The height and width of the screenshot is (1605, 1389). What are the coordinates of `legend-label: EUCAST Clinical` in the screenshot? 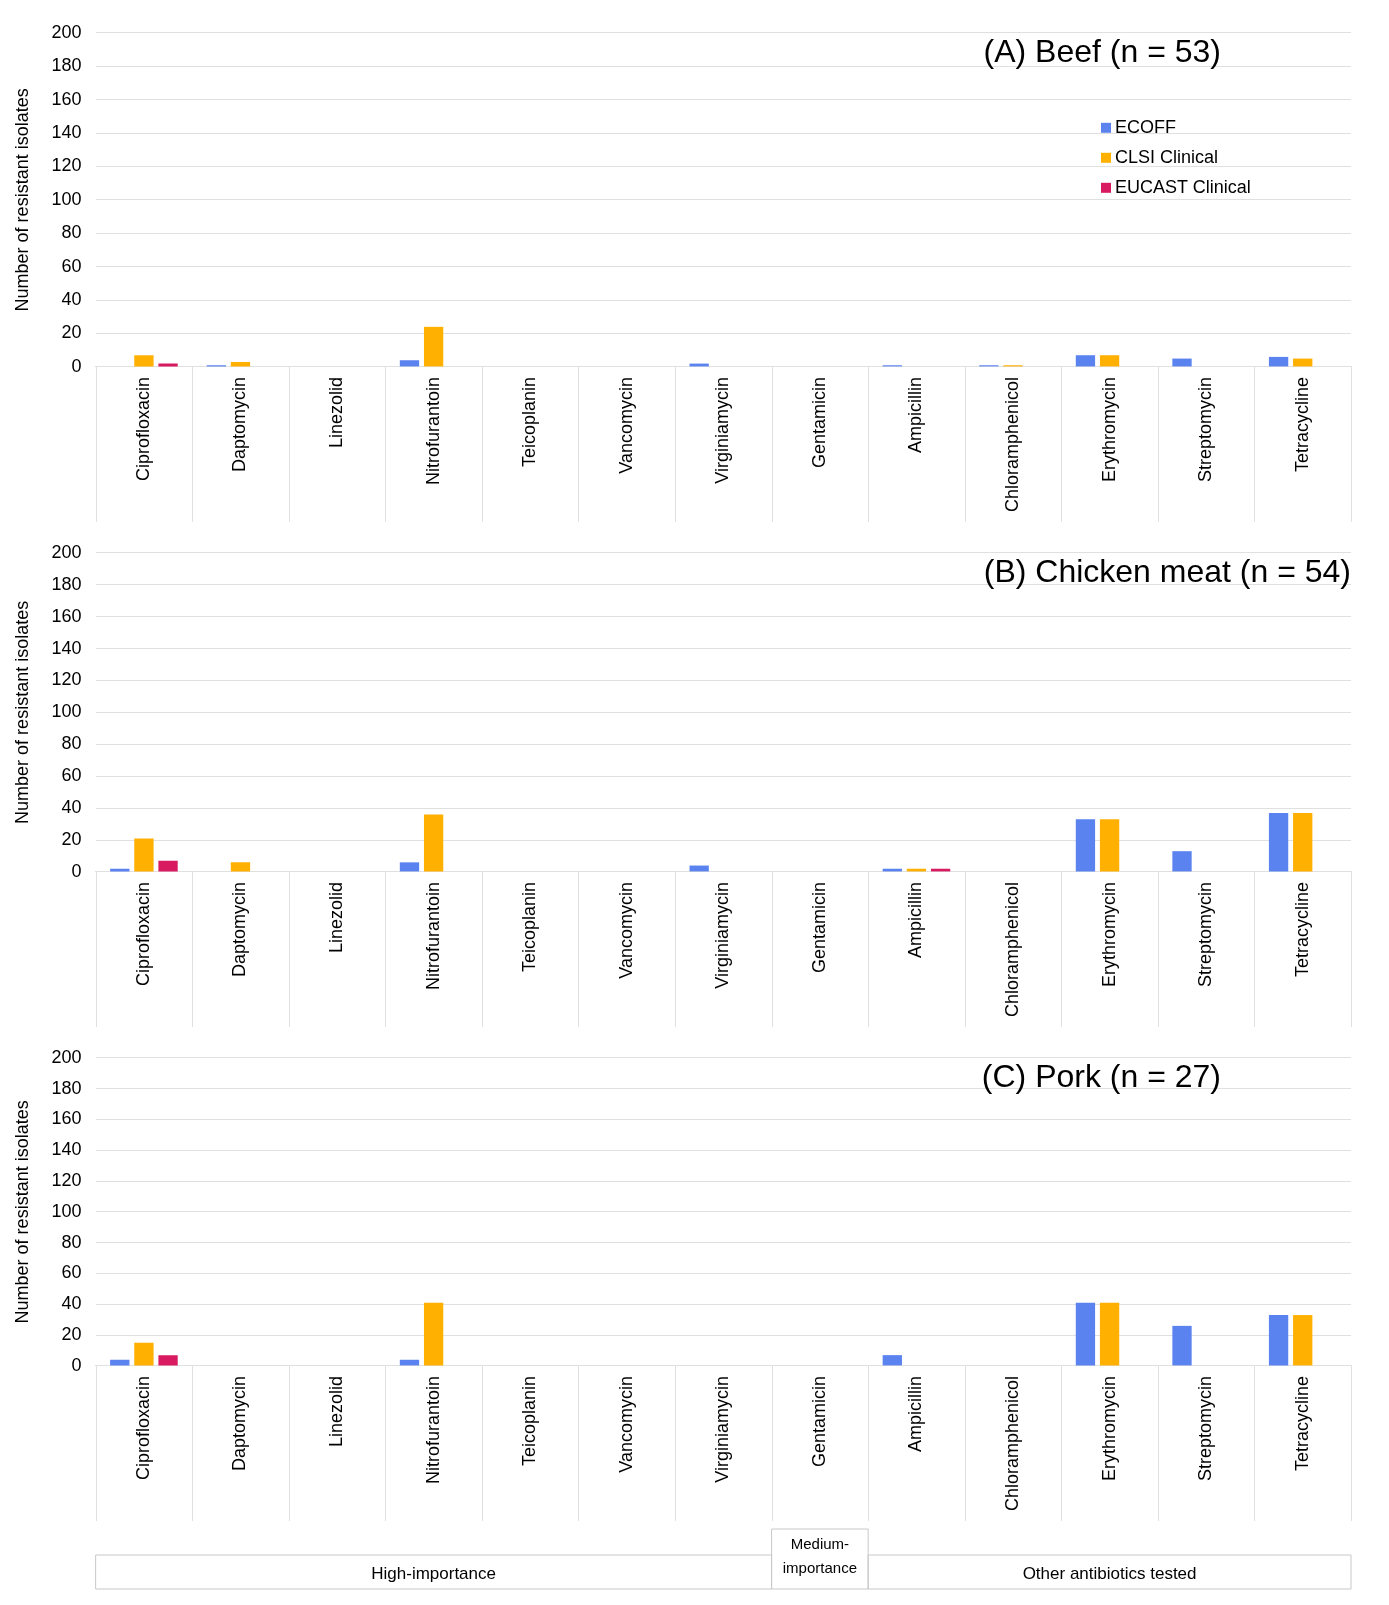 It's located at (1183, 186).